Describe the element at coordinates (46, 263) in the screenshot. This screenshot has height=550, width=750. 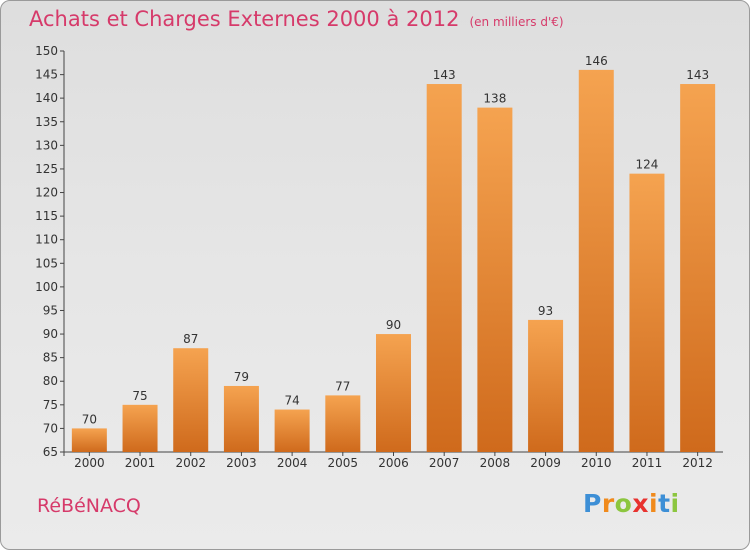
I see `y-tick-label: 105` at that location.